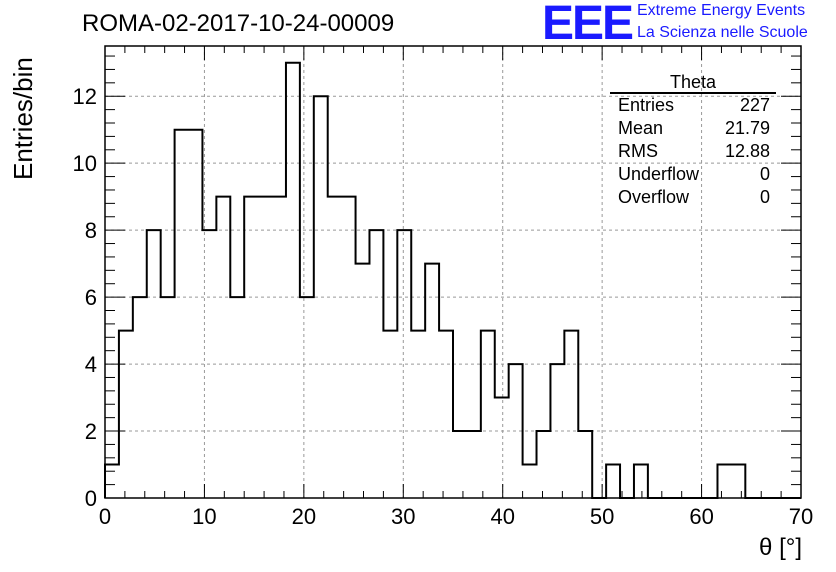 The height and width of the screenshot is (572, 836). Describe the element at coordinates (641, 128) in the screenshot. I see `stats-label: Mean` at that location.